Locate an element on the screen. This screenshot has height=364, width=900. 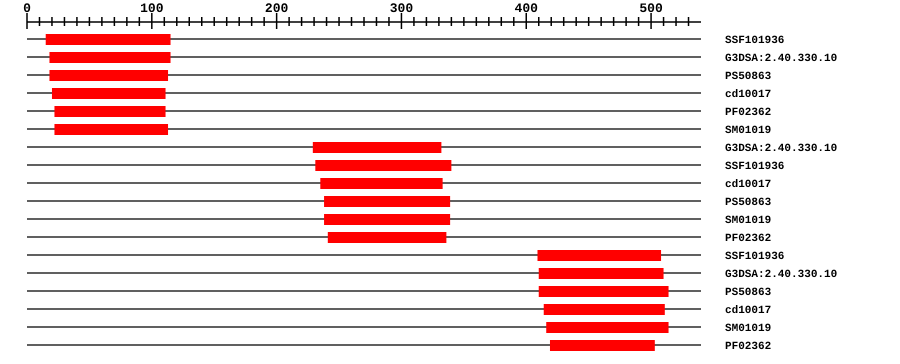
x-tick-label: 100 is located at coordinates (152, 8).